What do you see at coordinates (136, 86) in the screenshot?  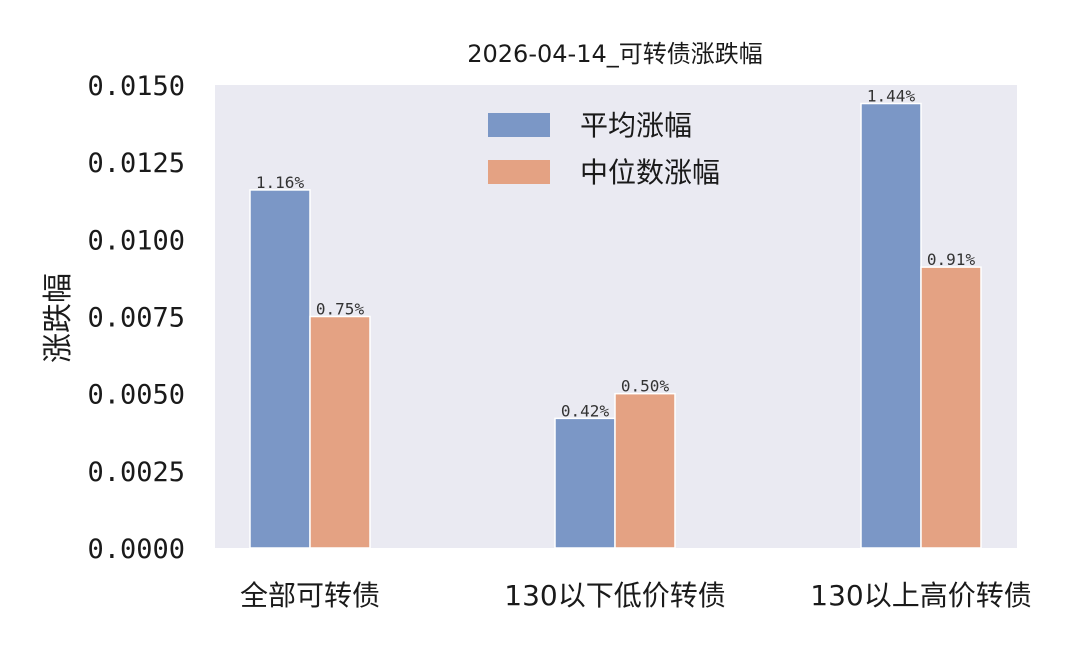 I see `y-tick-label: 0.0150` at bounding box center [136, 86].